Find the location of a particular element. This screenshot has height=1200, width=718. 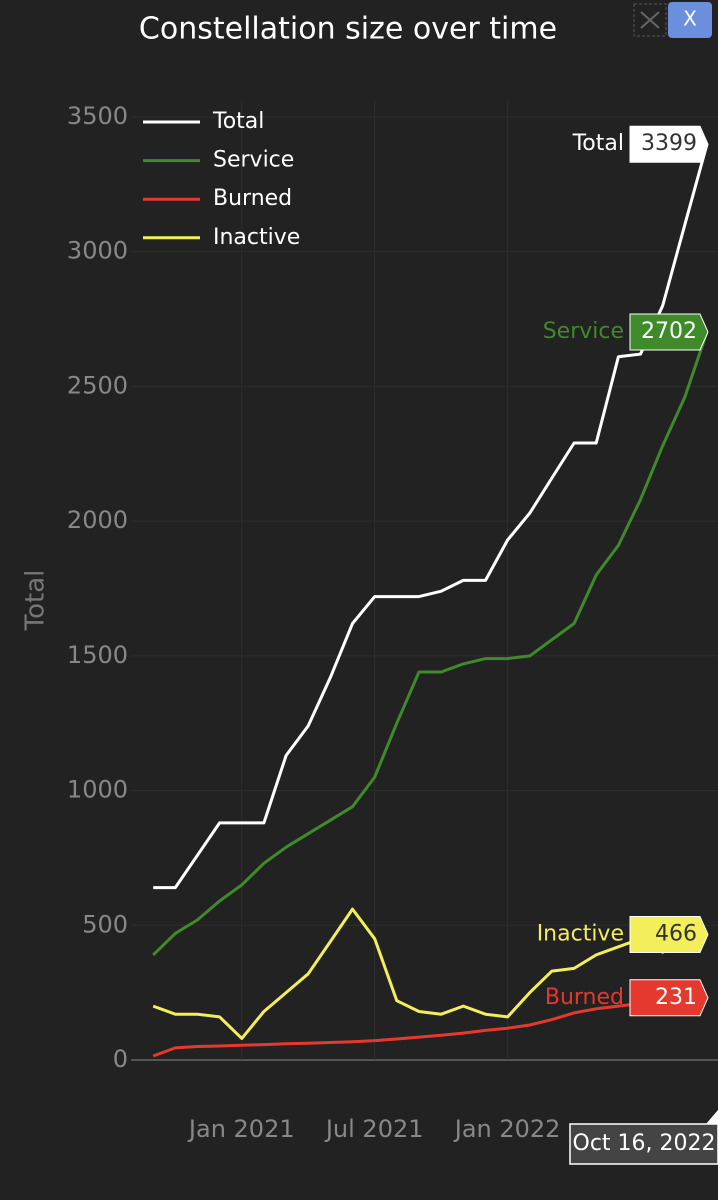

y-tick-label: 0 is located at coordinates (120, 1059).